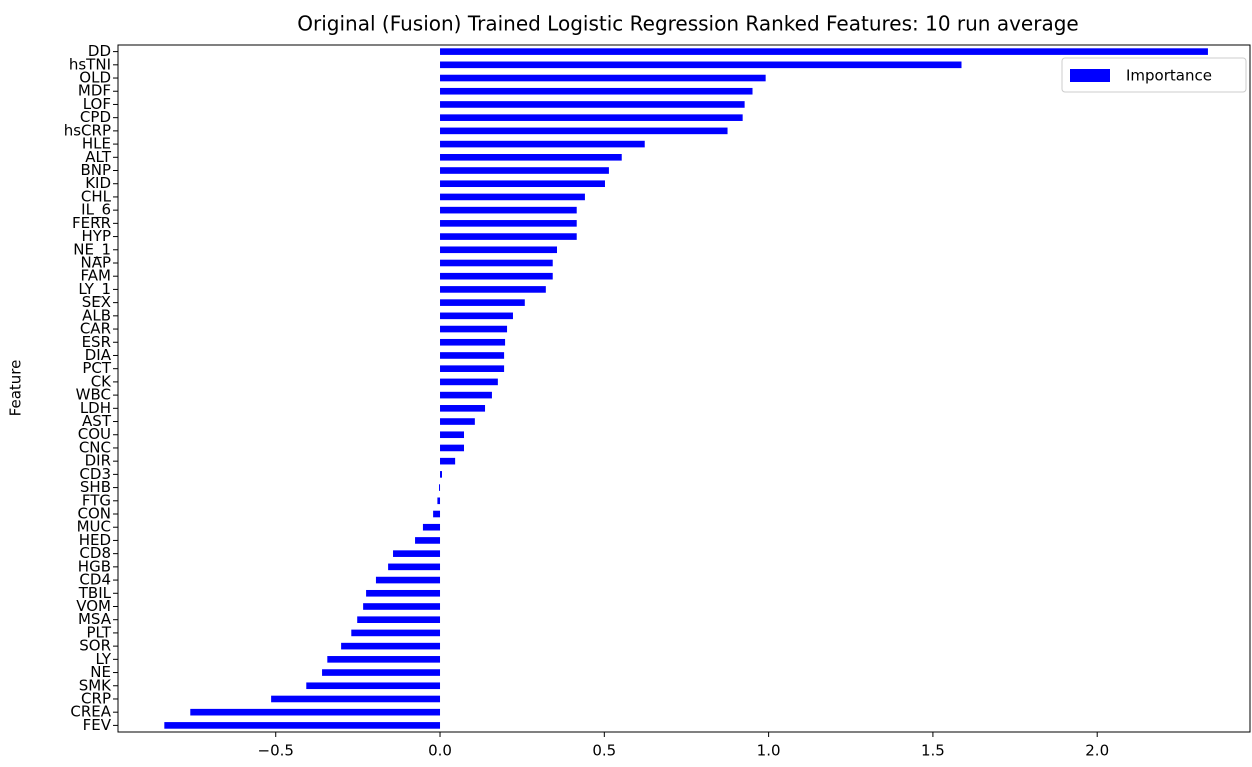 The height and width of the screenshot is (767, 1252). I want to click on y-tick-label: MDF, so click(94, 91).